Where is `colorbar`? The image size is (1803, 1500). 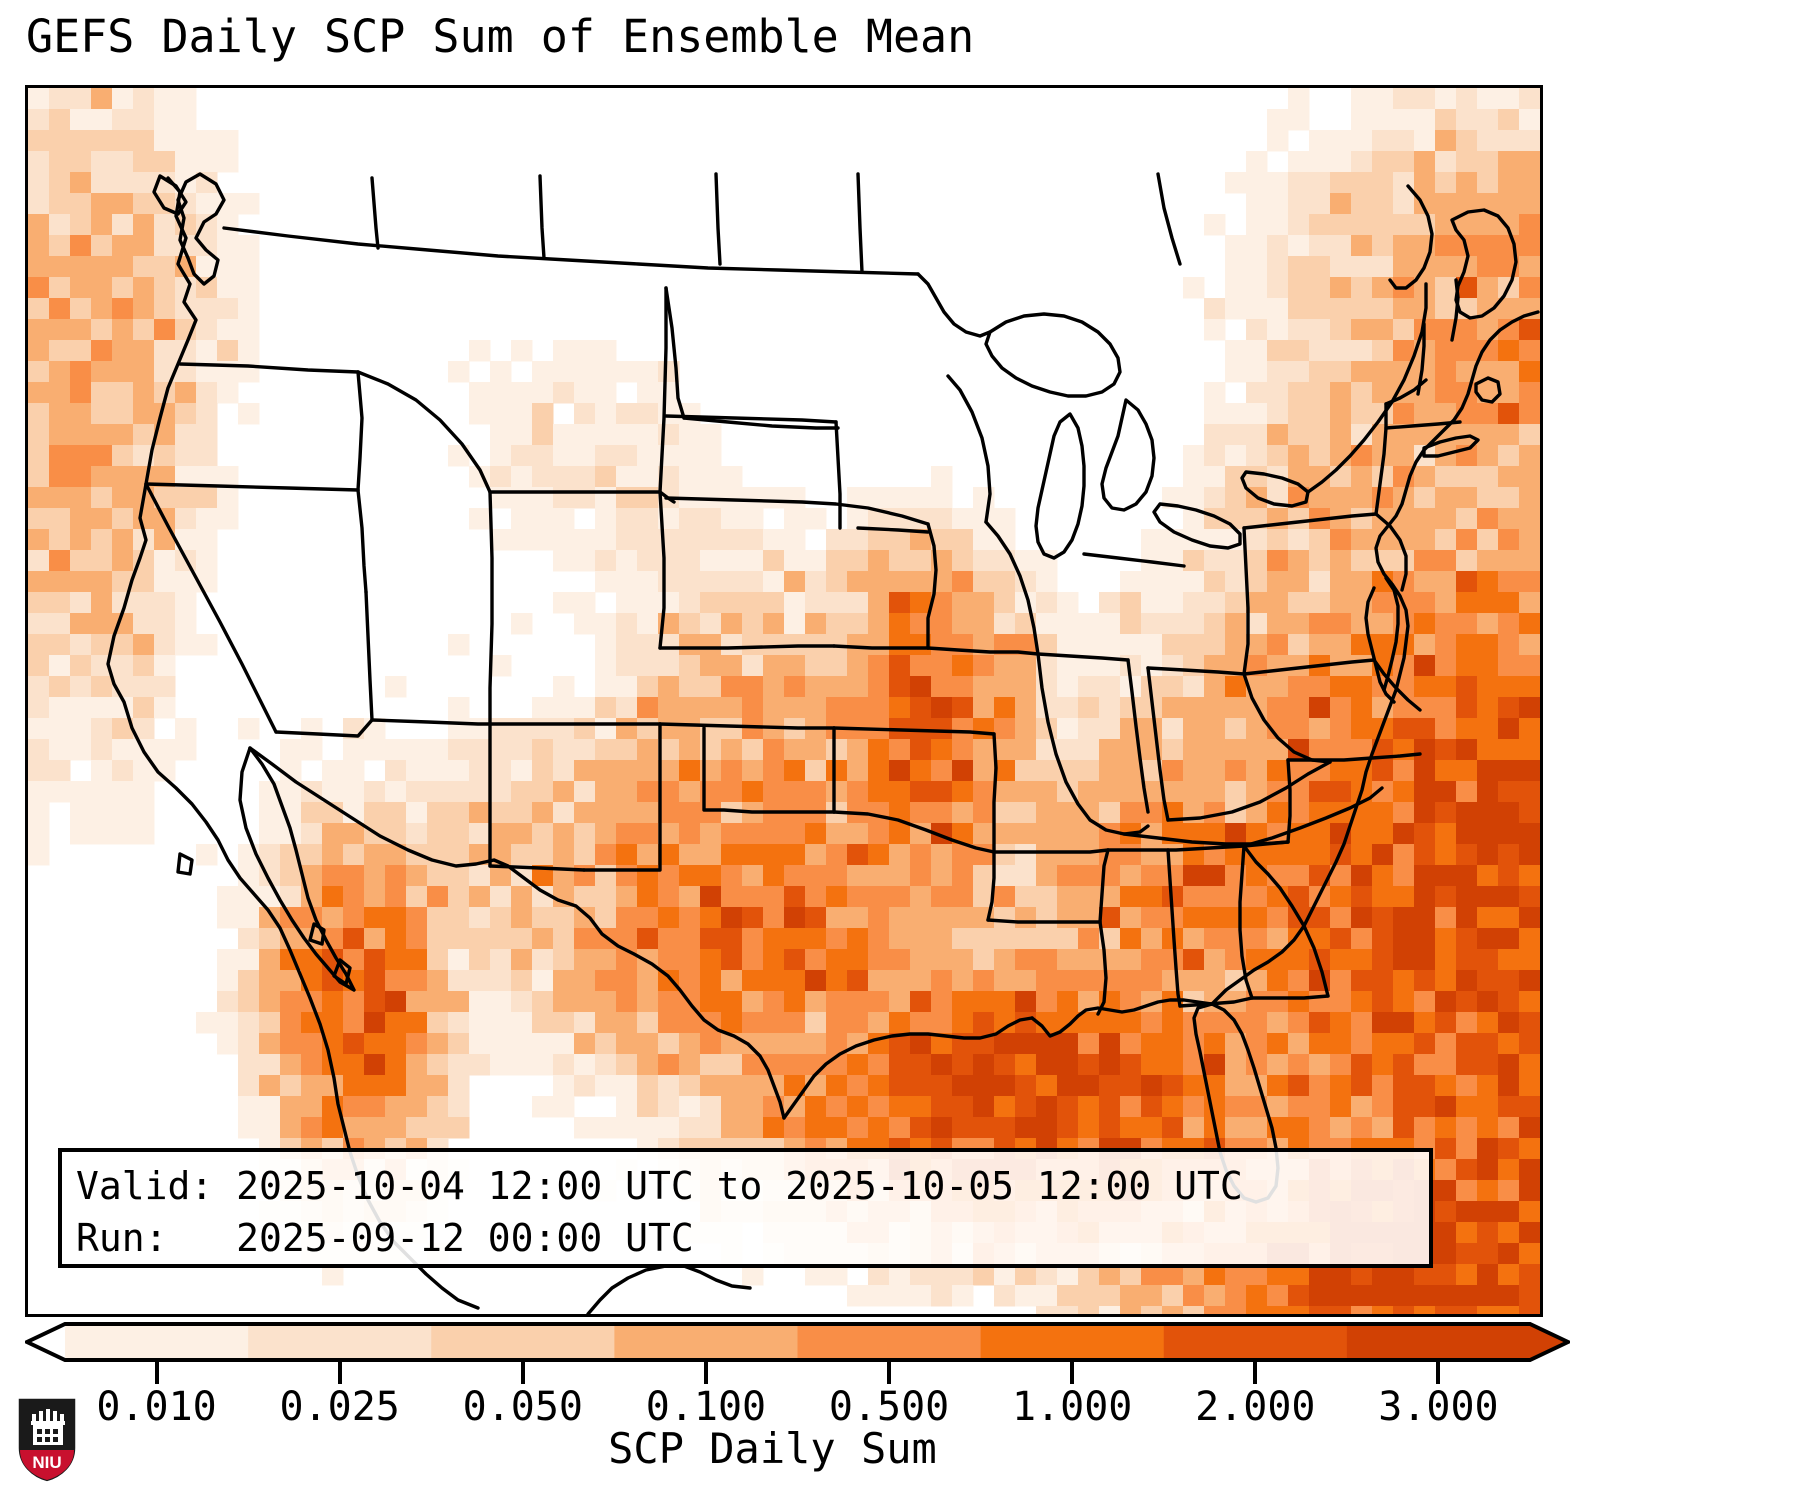
colorbar is located at coordinates (797, 1342).